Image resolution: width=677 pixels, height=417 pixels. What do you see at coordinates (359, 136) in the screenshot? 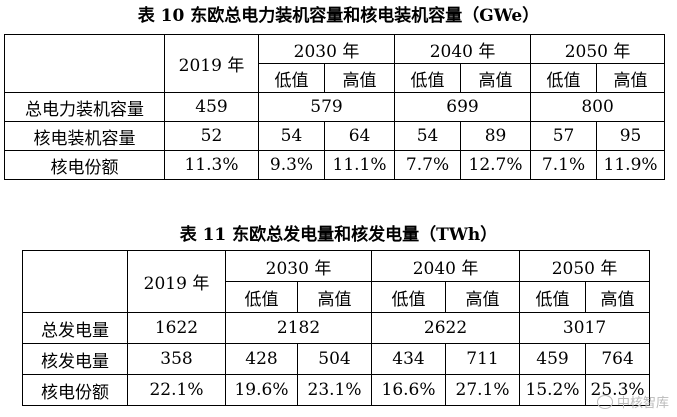
I see `value-2030-high: 64` at bounding box center [359, 136].